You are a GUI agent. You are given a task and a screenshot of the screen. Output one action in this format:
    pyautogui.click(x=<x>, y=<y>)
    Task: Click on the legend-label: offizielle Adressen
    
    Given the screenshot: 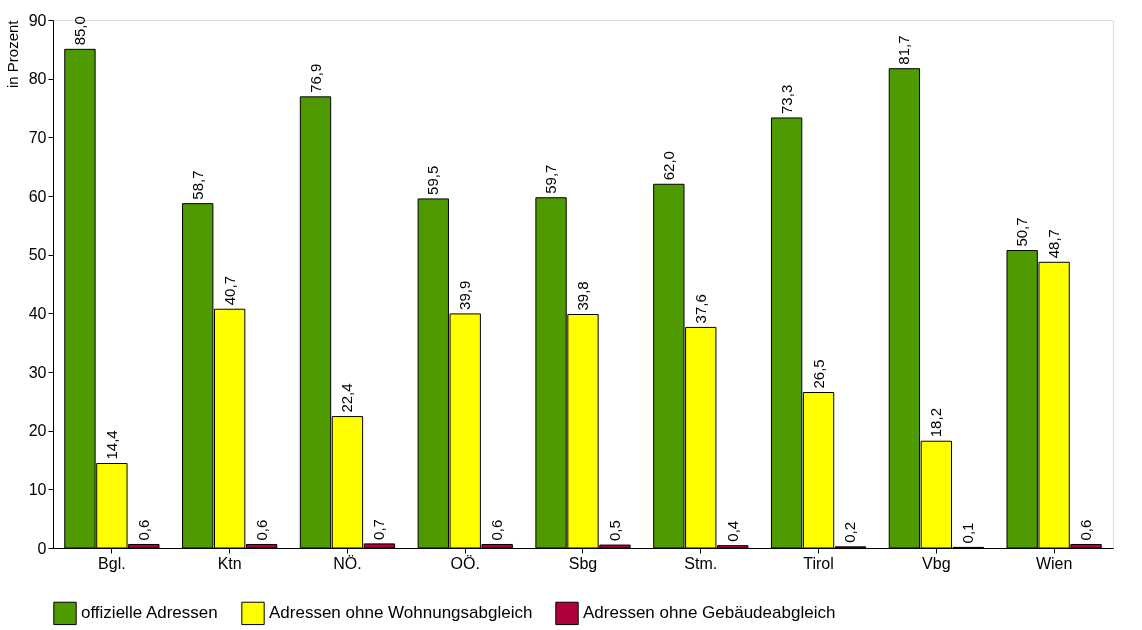 What is the action you would take?
    pyautogui.click(x=149, y=613)
    